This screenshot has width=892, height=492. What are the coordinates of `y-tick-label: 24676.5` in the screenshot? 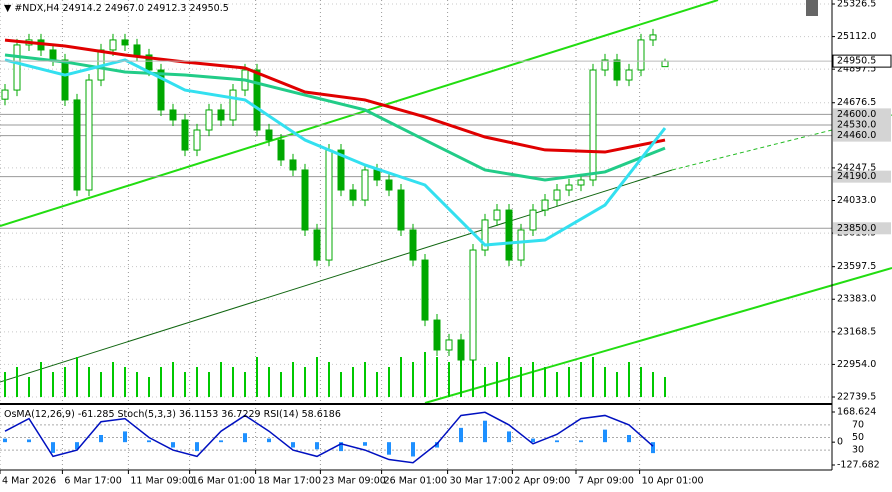 It's located at (856, 102).